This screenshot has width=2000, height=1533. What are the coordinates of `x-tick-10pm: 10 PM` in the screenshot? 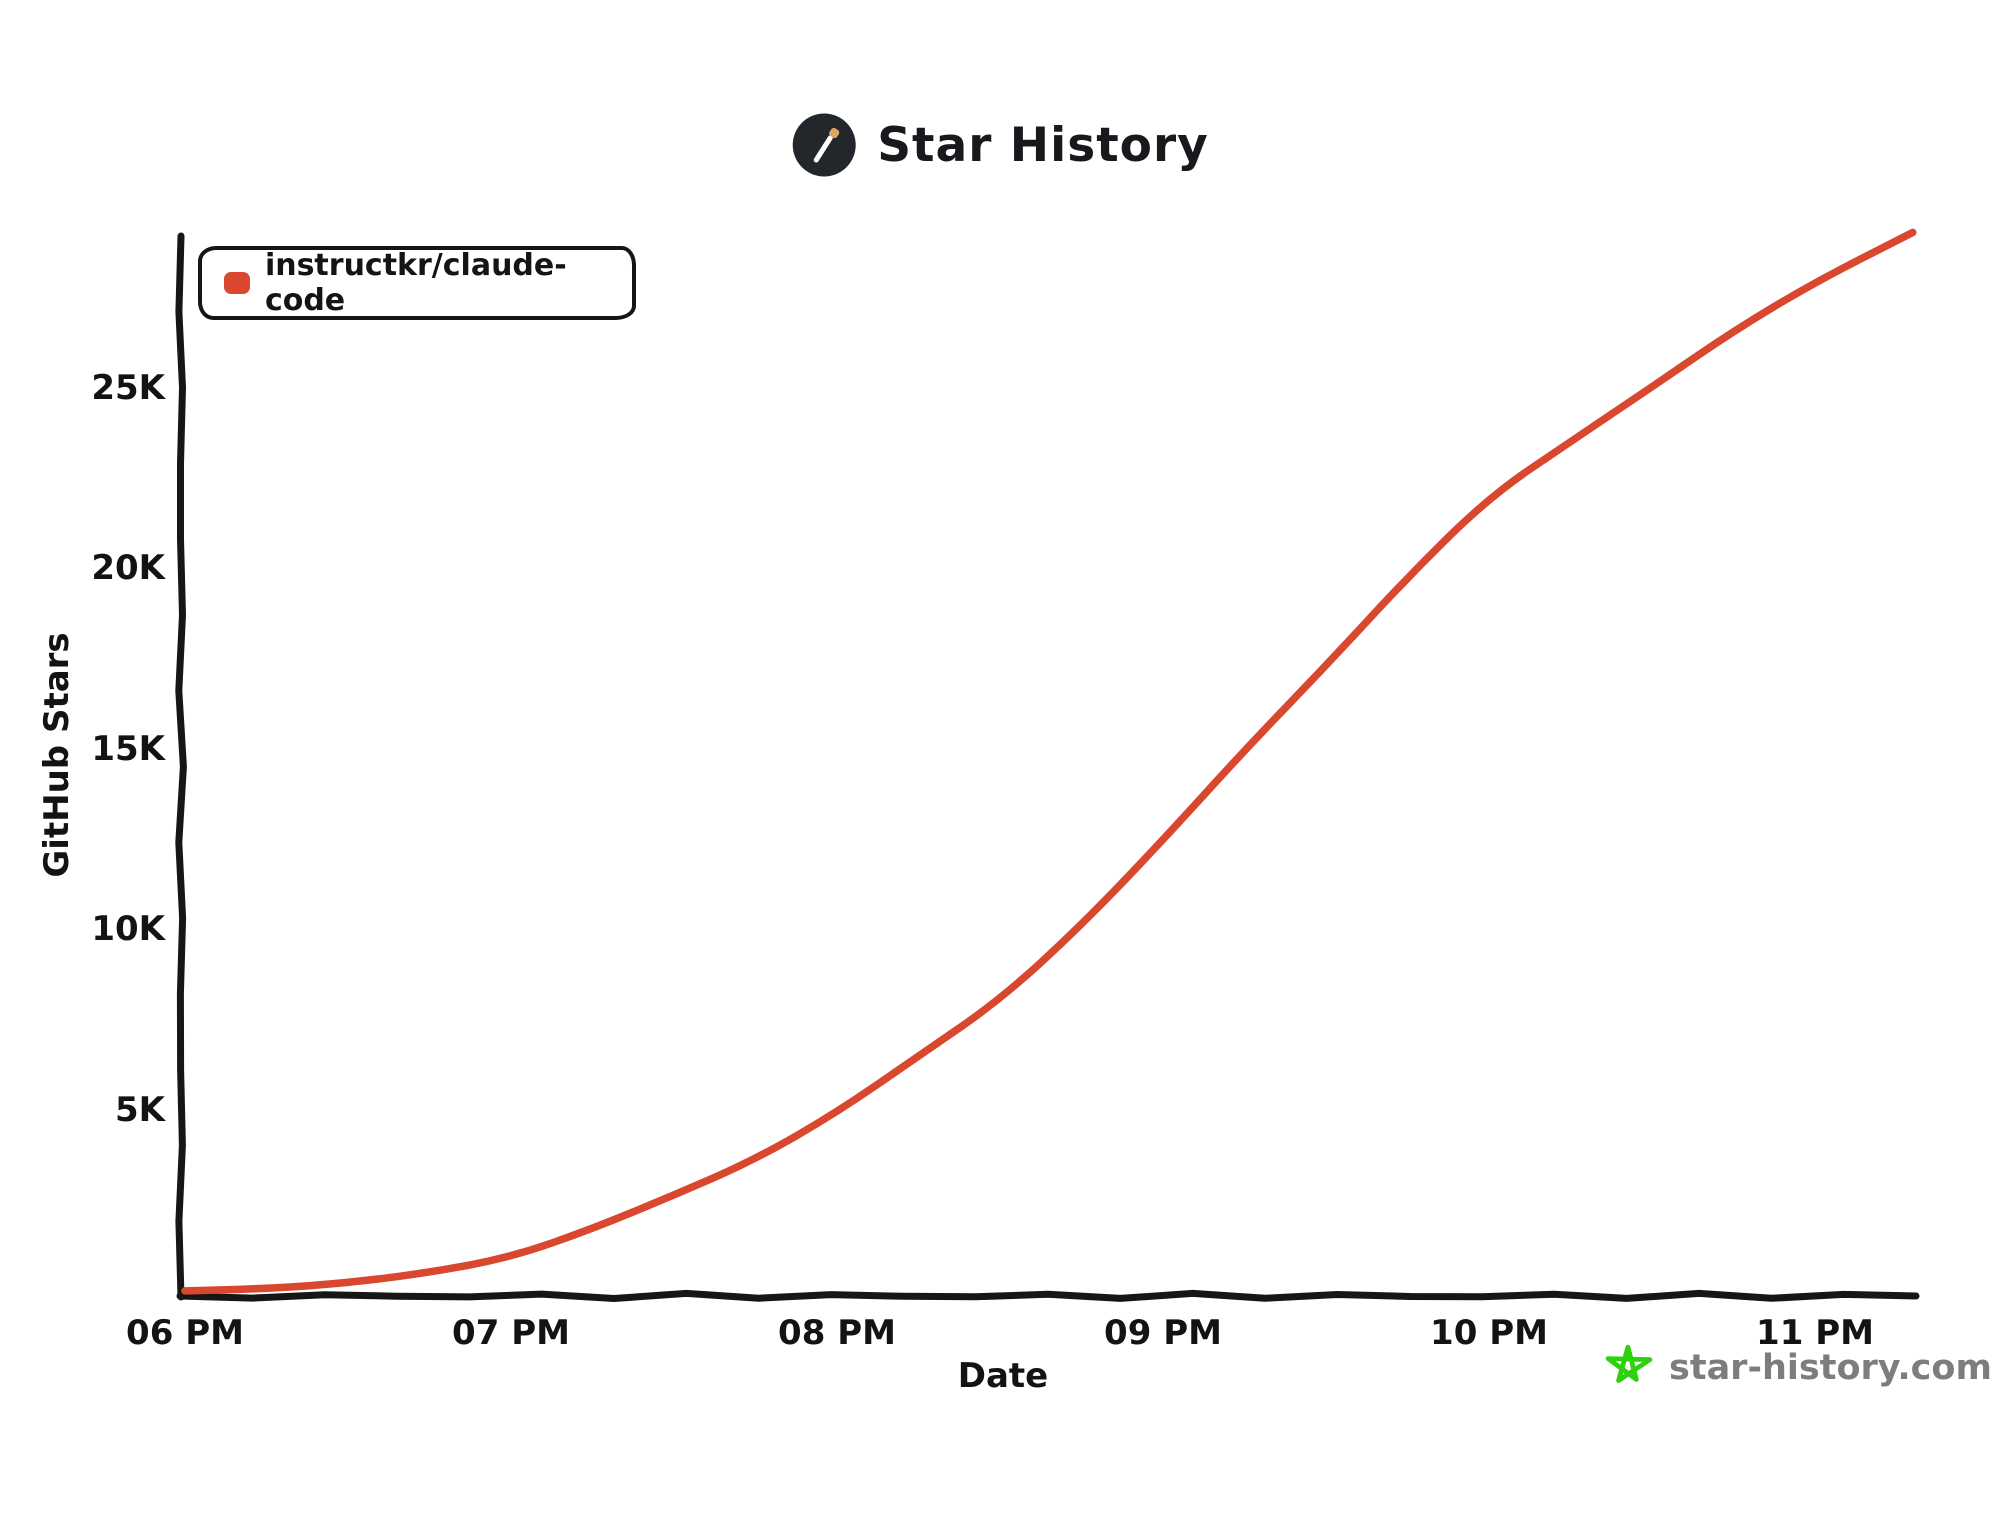 It's located at (1489, 1333).